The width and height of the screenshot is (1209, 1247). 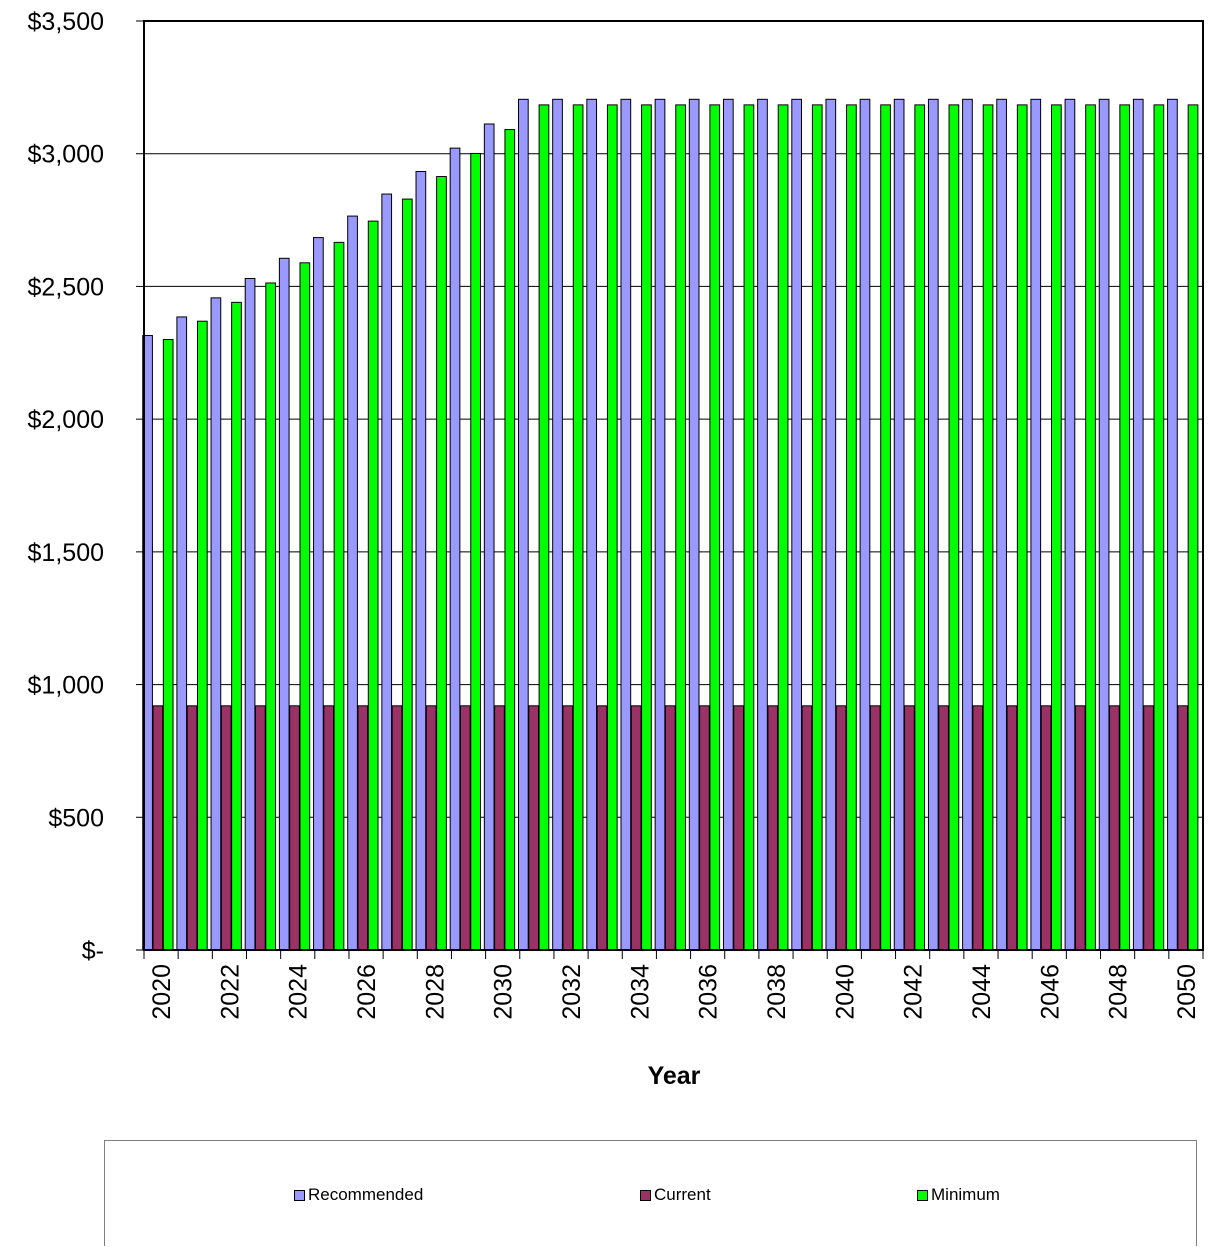 I want to click on bar-current-2050, so click(x=1183, y=828).